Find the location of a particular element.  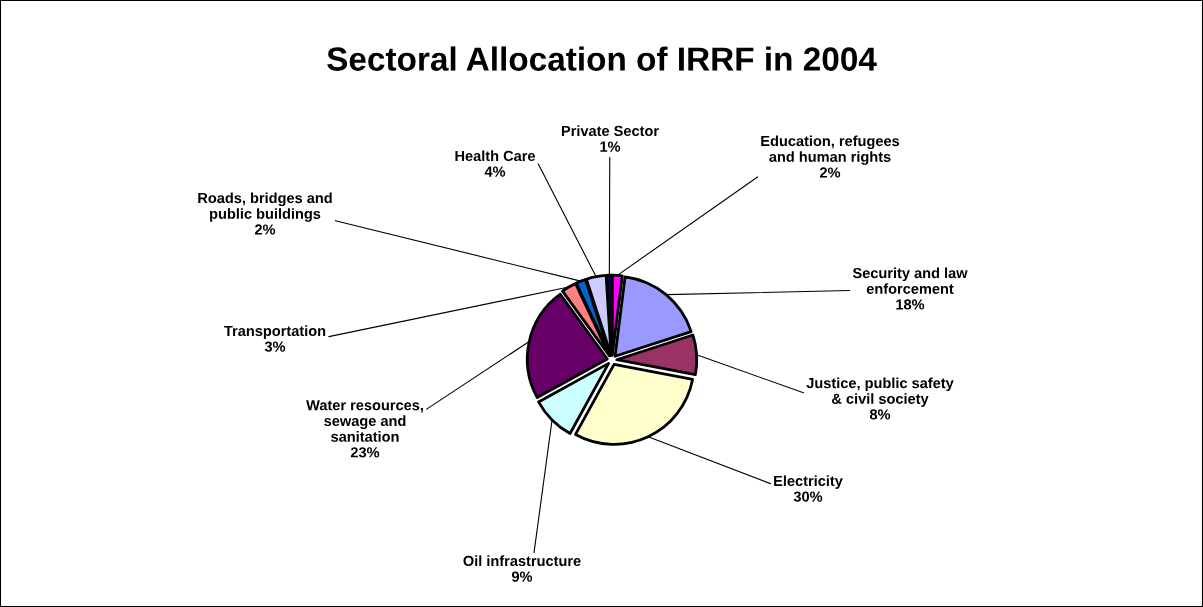

data-label: 18% is located at coordinates (910, 304).